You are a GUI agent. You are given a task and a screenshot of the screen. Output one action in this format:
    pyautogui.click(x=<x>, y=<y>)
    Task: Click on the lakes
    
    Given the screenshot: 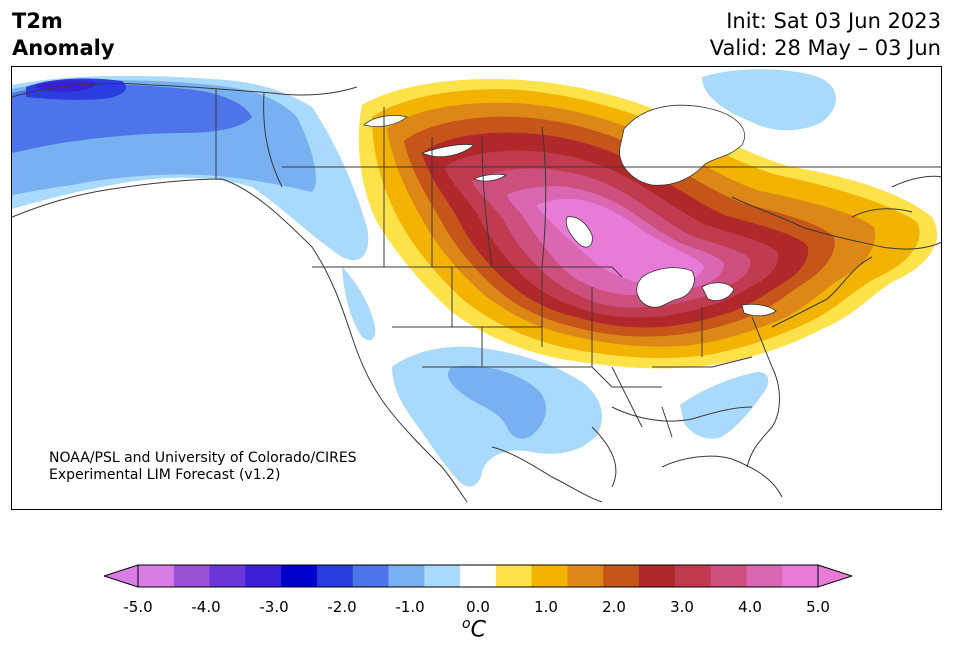 What is the action you would take?
    pyautogui.click(x=570, y=210)
    